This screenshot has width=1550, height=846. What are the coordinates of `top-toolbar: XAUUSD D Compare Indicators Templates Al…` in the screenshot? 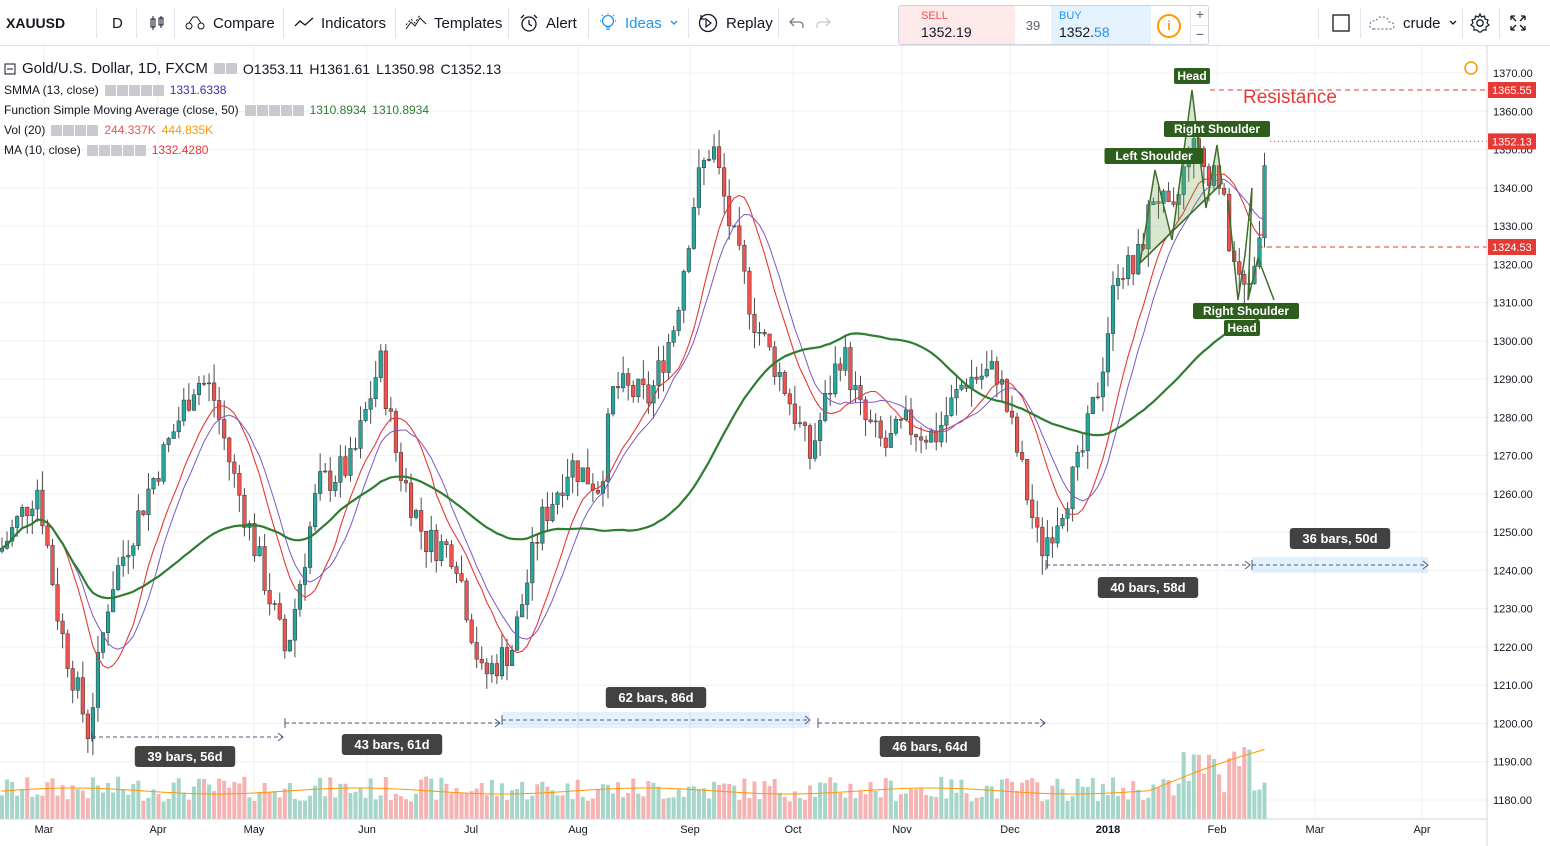 It's located at (775, 23).